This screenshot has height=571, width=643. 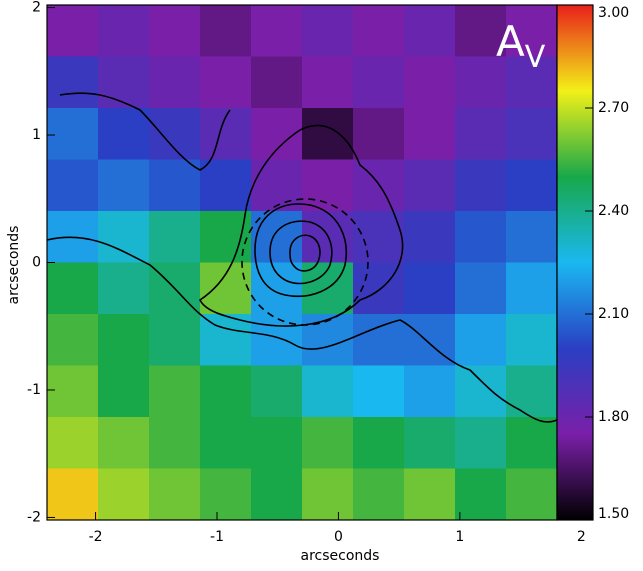 I want to click on y-axis-label: arcseconds, so click(x=14, y=265).